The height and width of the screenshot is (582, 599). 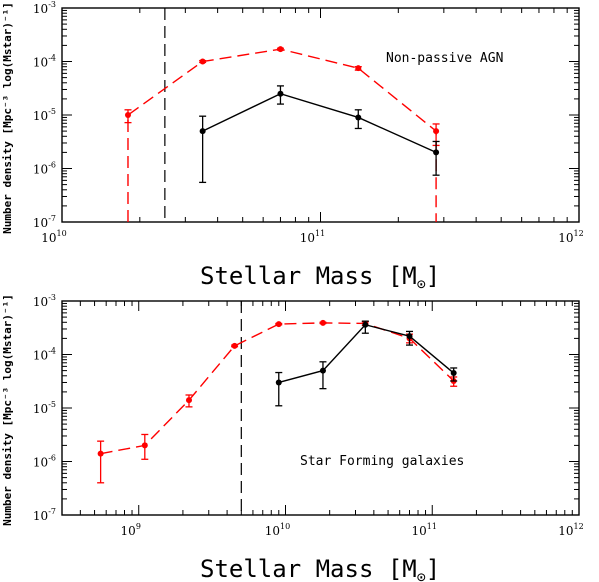 I want to click on annotation-star-forming-galaxies: Star Forming galaxies, so click(x=382, y=461).